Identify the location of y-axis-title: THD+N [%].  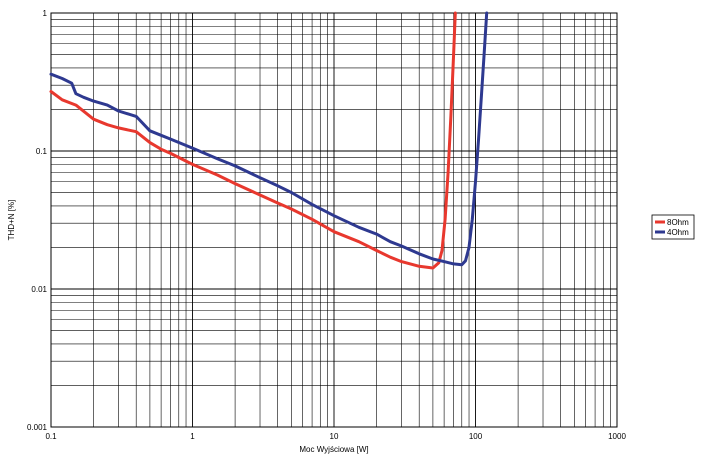
(11, 220).